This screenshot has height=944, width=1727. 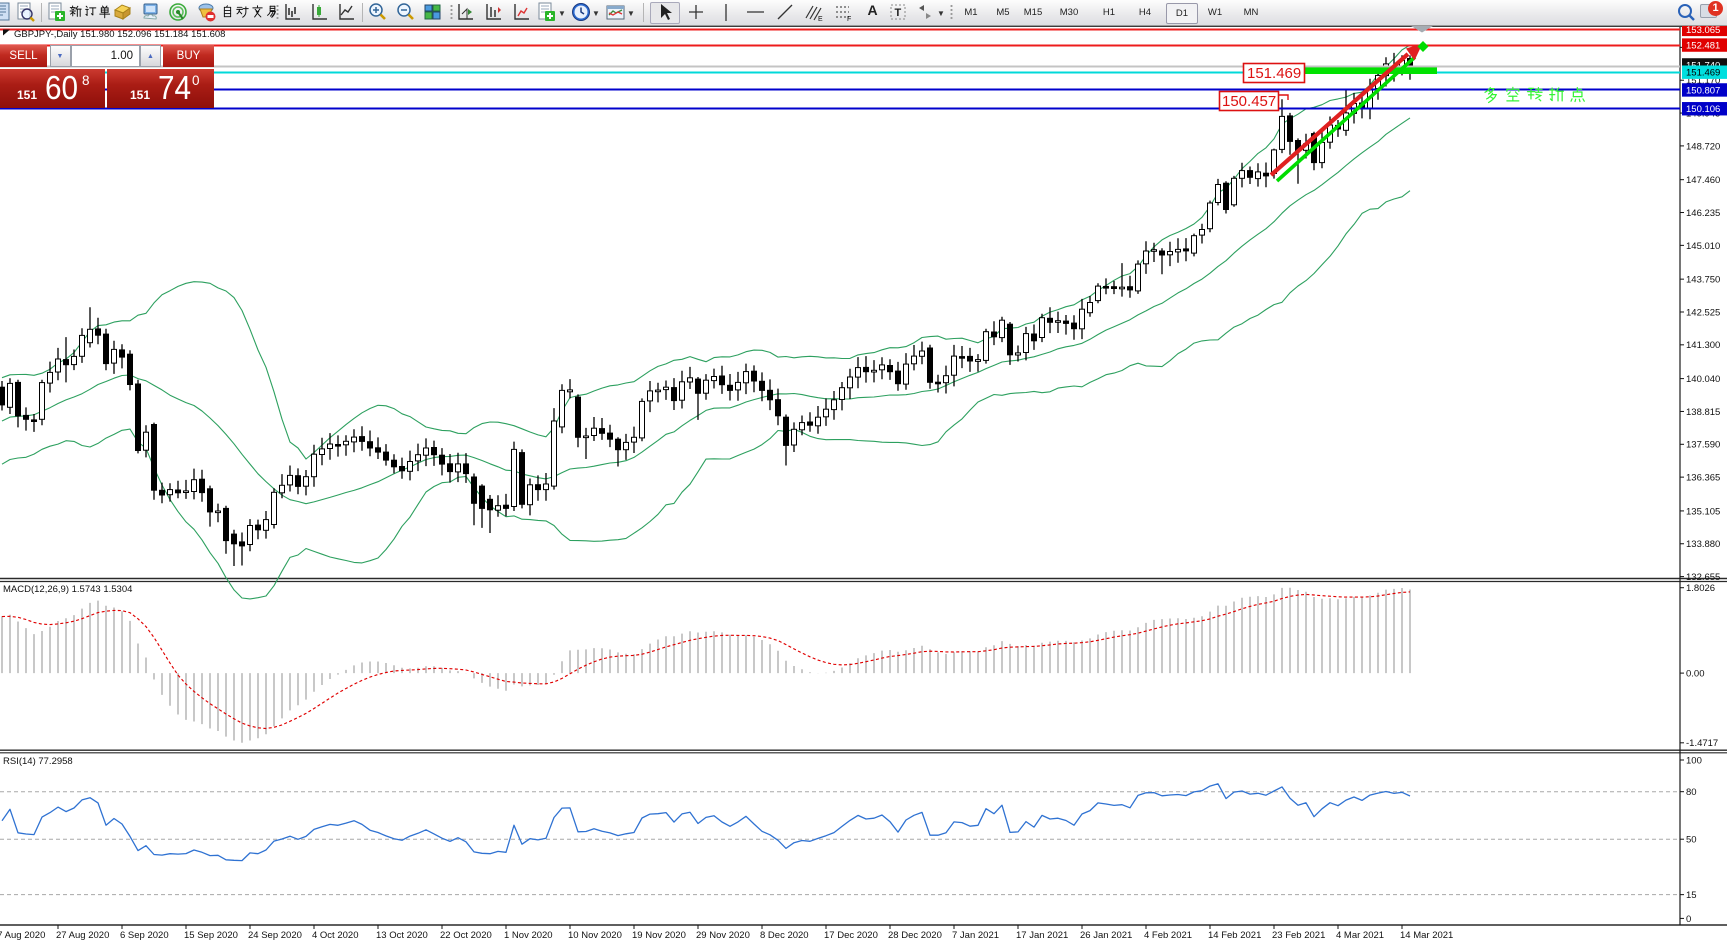 What do you see at coordinates (1703, 544) in the screenshot?
I see `svg-text: 133.880` at bounding box center [1703, 544].